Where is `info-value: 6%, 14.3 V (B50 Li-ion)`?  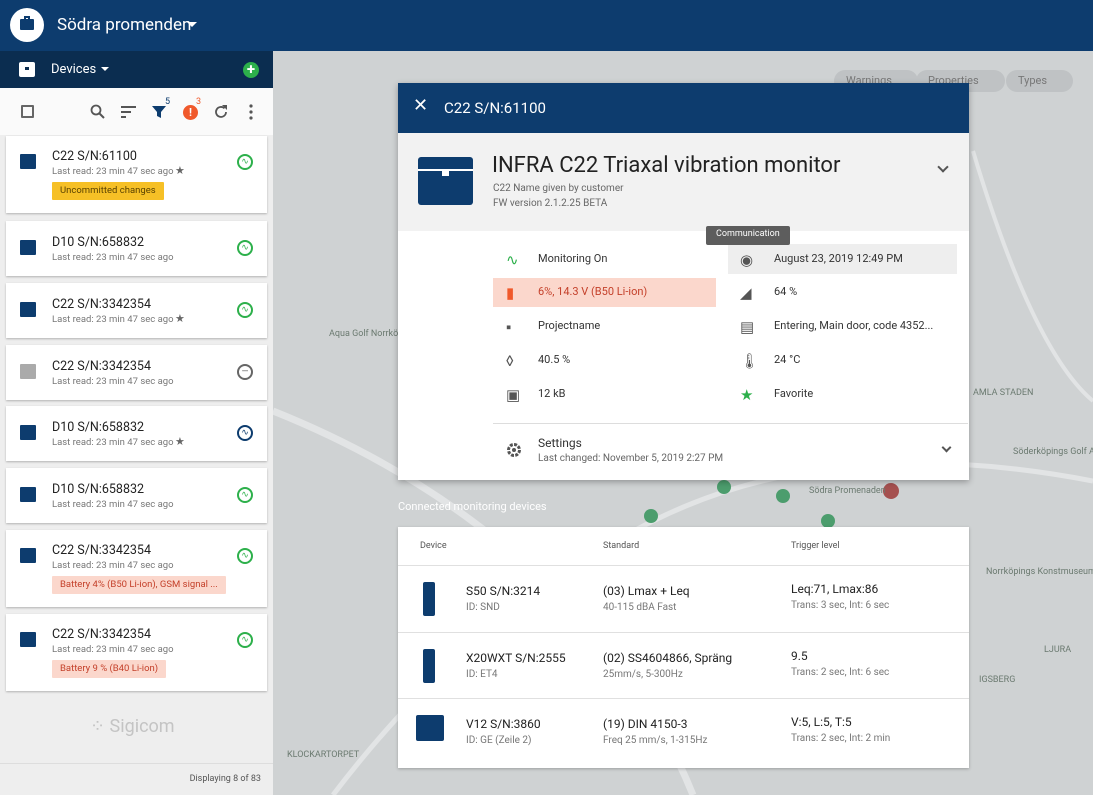
info-value: 6%, 14.3 V (B50 Li-ion) is located at coordinates (593, 291).